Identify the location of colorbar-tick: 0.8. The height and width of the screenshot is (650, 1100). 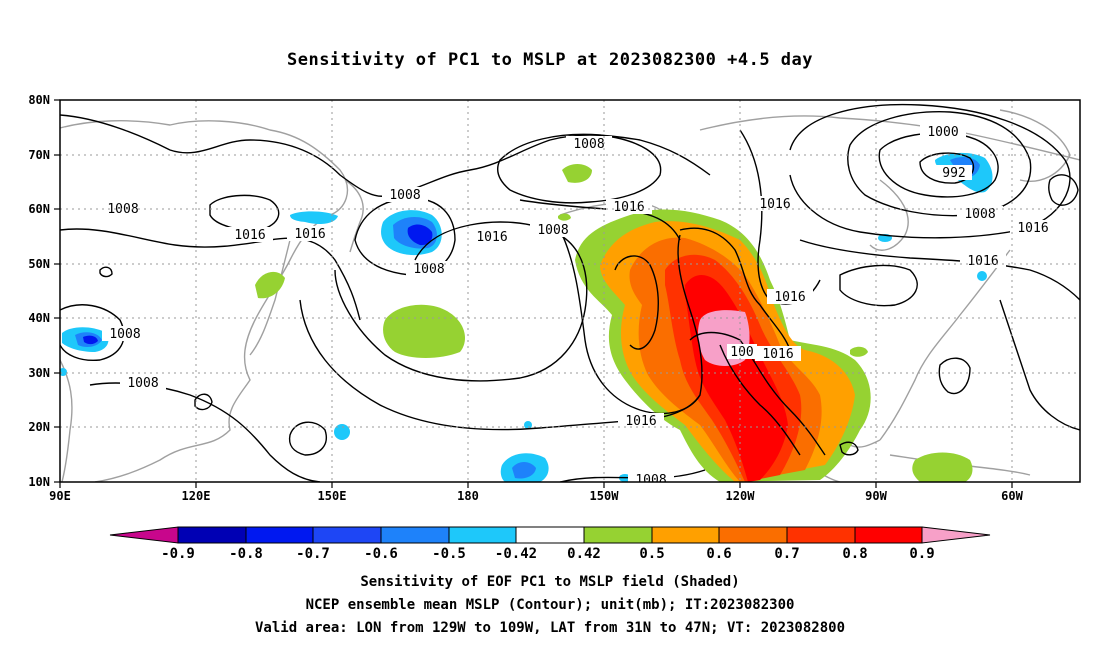
(854, 554).